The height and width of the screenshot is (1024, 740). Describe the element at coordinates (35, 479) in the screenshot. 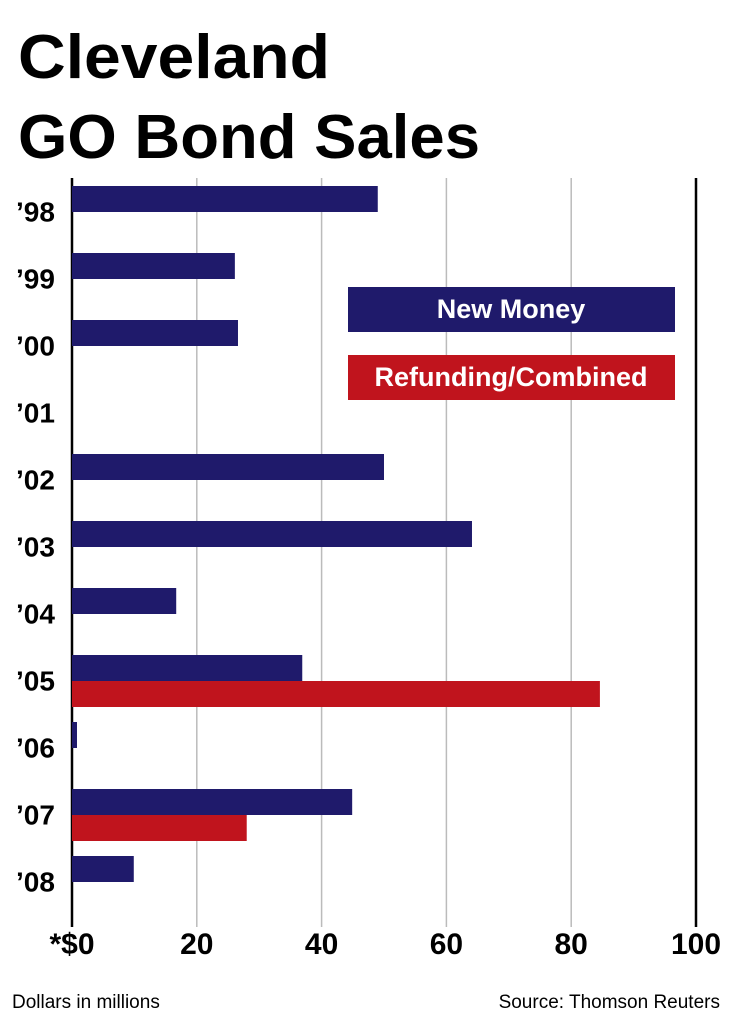

I see `y-tick-label: ’02` at that location.